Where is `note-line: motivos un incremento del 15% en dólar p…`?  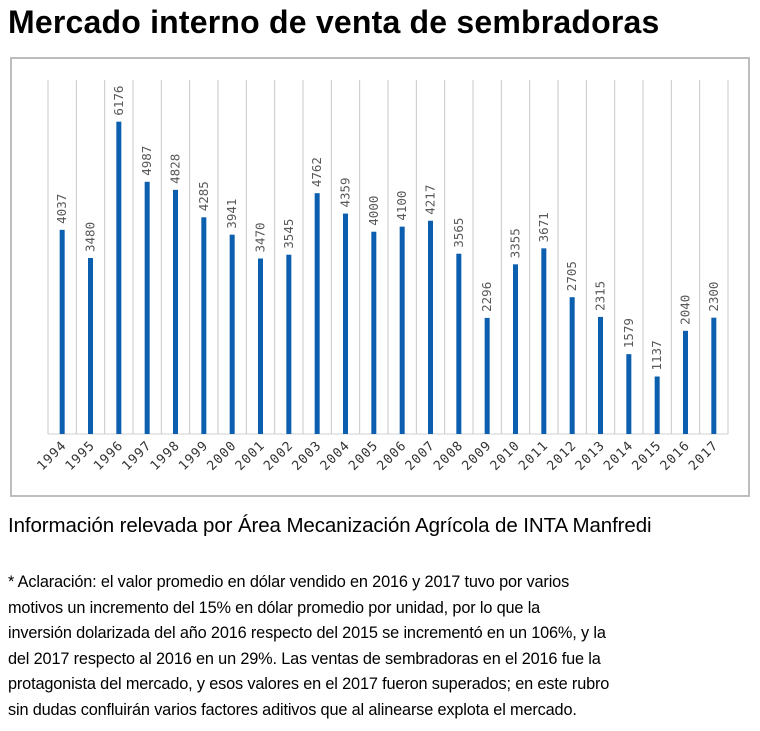
note-line: motivos un incremento del 15% en dólar p… is located at coordinates (274, 607).